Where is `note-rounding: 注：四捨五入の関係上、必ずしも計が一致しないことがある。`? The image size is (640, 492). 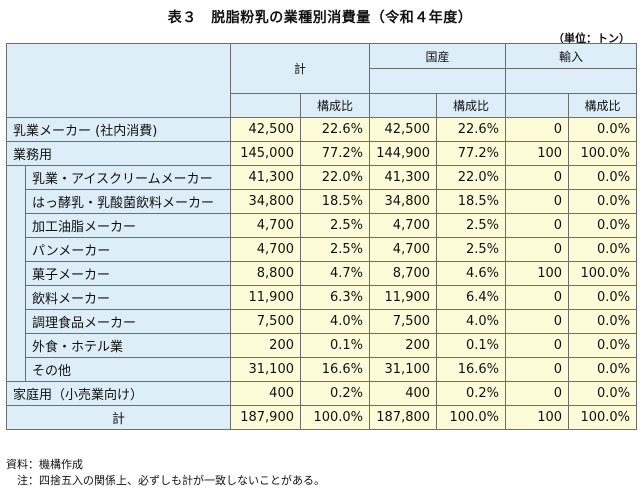 note-rounding: 注：四捨五入の関係上、必ずしも計が一致しないことがある。 is located at coordinates (165, 480).